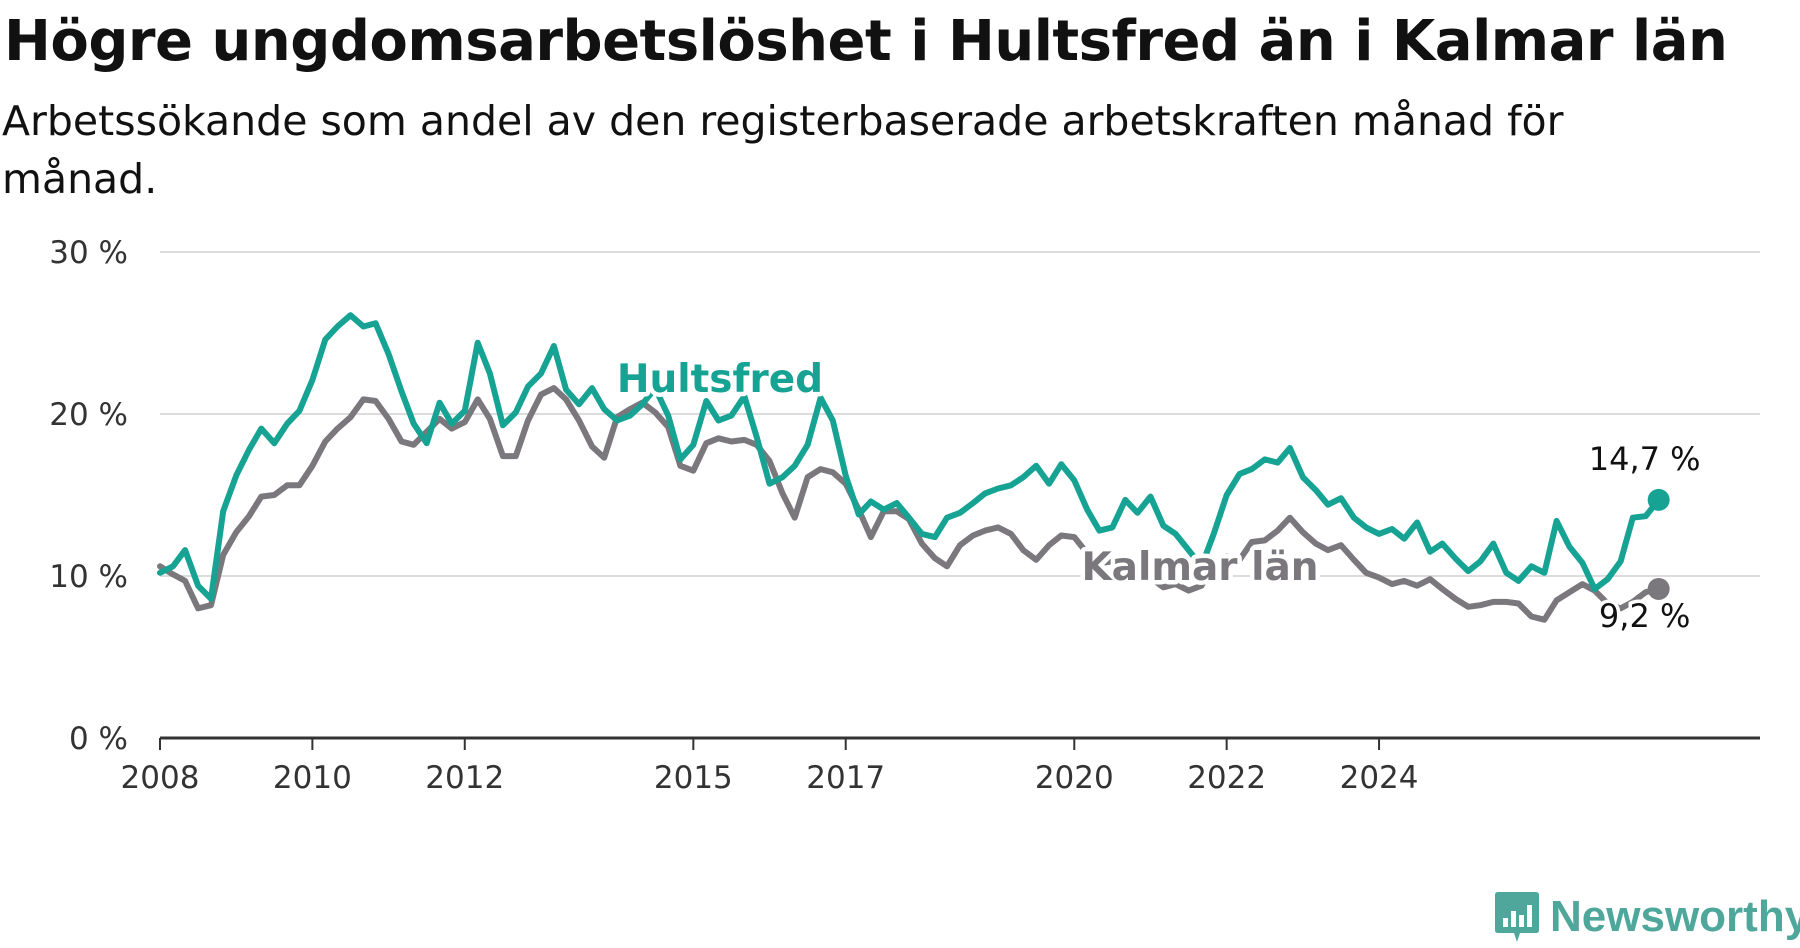 The image size is (1800, 948). What do you see at coordinates (1517, 917) in the screenshot?
I see `newsworthy-logo-icon` at bounding box center [1517, 917].